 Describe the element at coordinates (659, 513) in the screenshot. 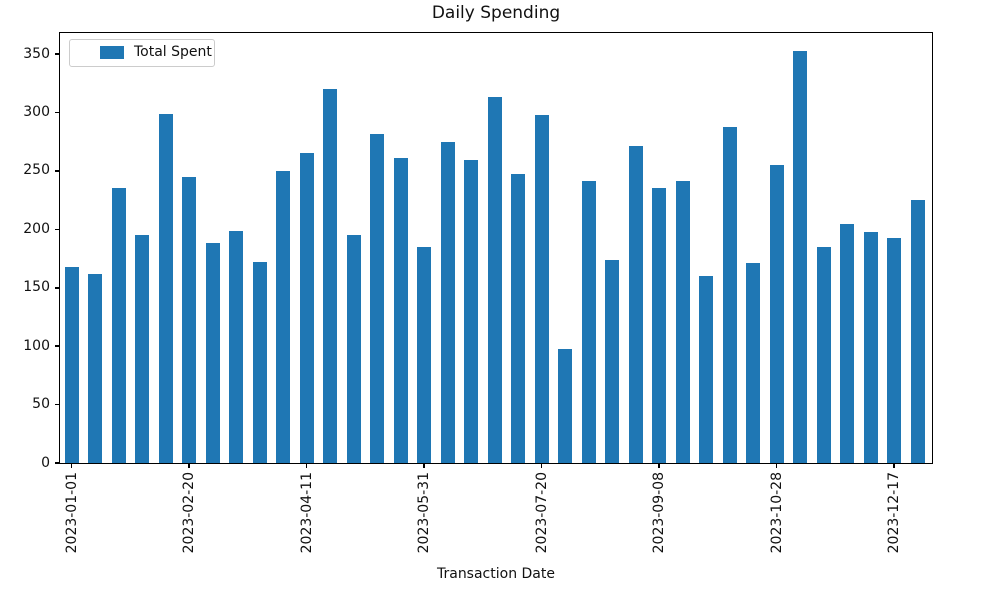

I see `x-tick-label-2023-09-08: 2023-09-08` at that location.